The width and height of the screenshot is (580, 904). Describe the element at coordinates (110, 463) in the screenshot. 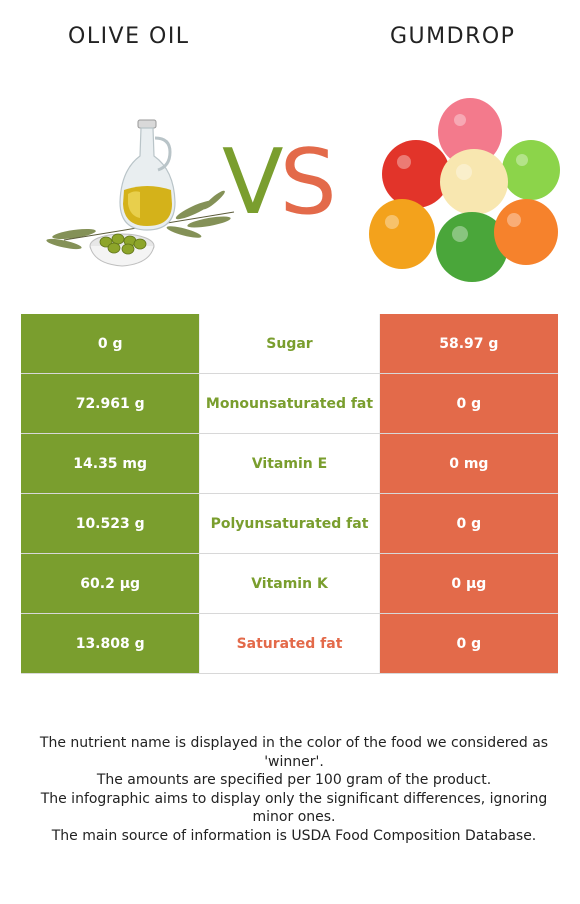

I see `left-value: 14.35 mg` at that location.